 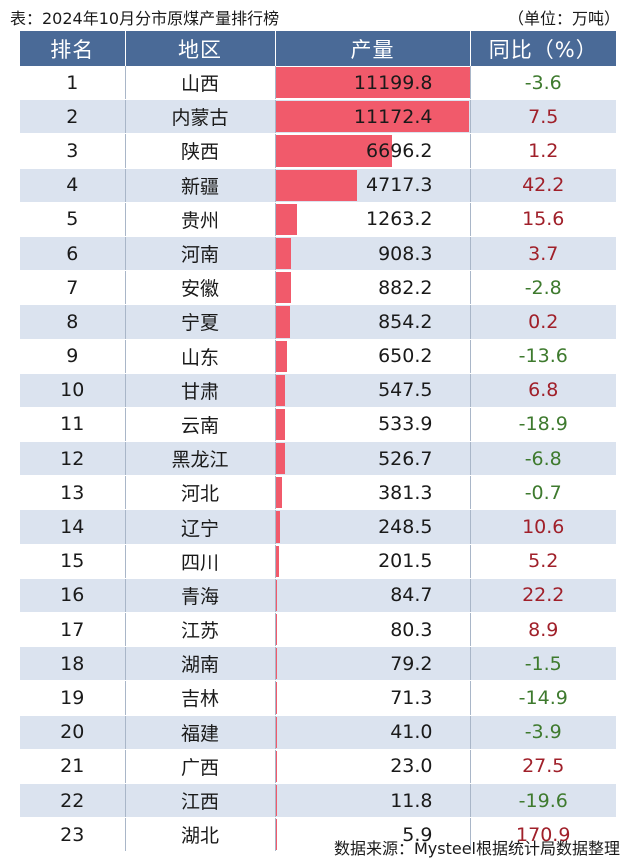 I want to click on region-cell: 湖南, so click(x=200, y=664).